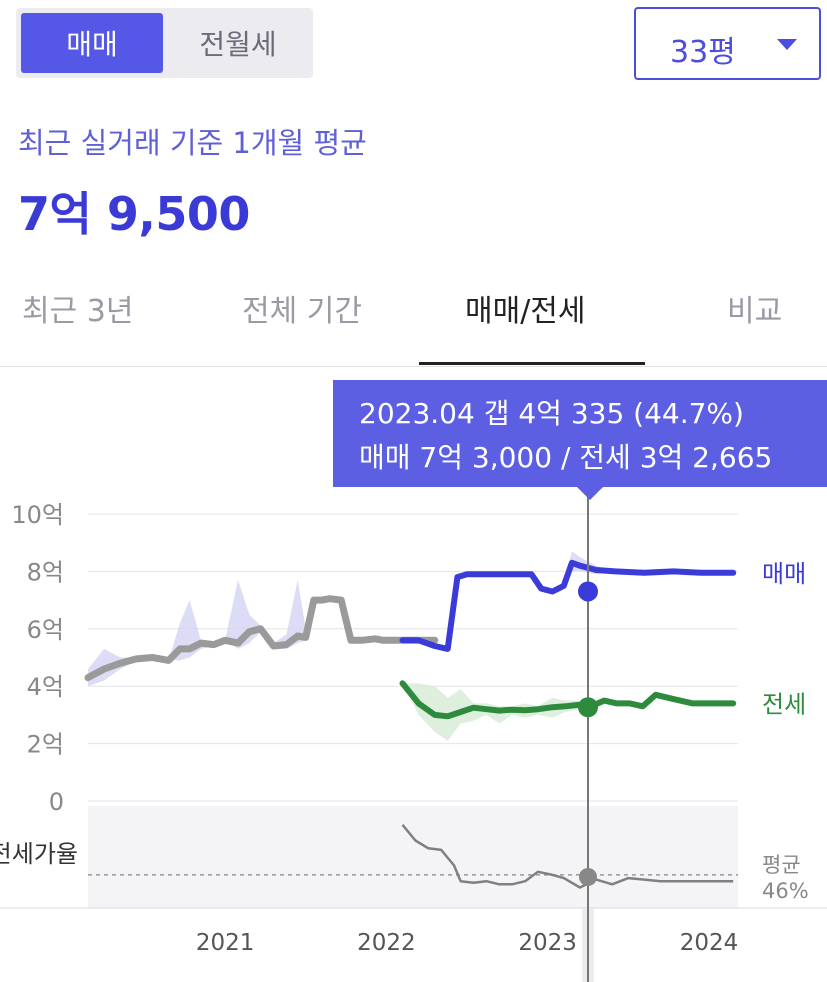 Image resolution: width=827 pixels, height=982 pixels. Describe the element at coordinates (784, 574) in the screenshot. I see `sale-end-label: 매매` at that location.